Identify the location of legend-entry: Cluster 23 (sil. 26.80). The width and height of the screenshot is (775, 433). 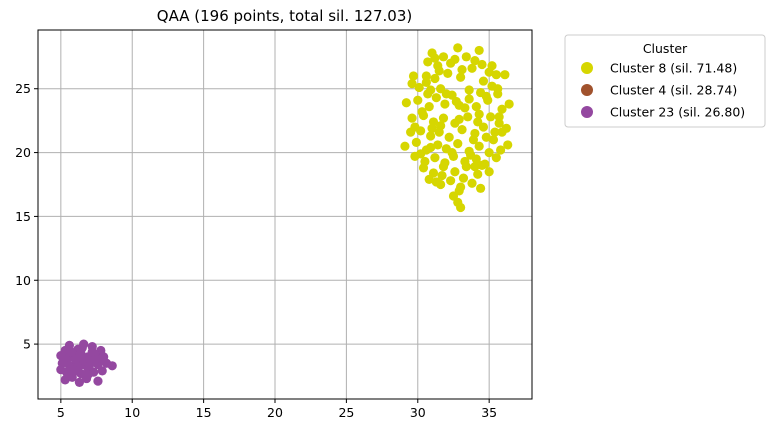
(663, 112).